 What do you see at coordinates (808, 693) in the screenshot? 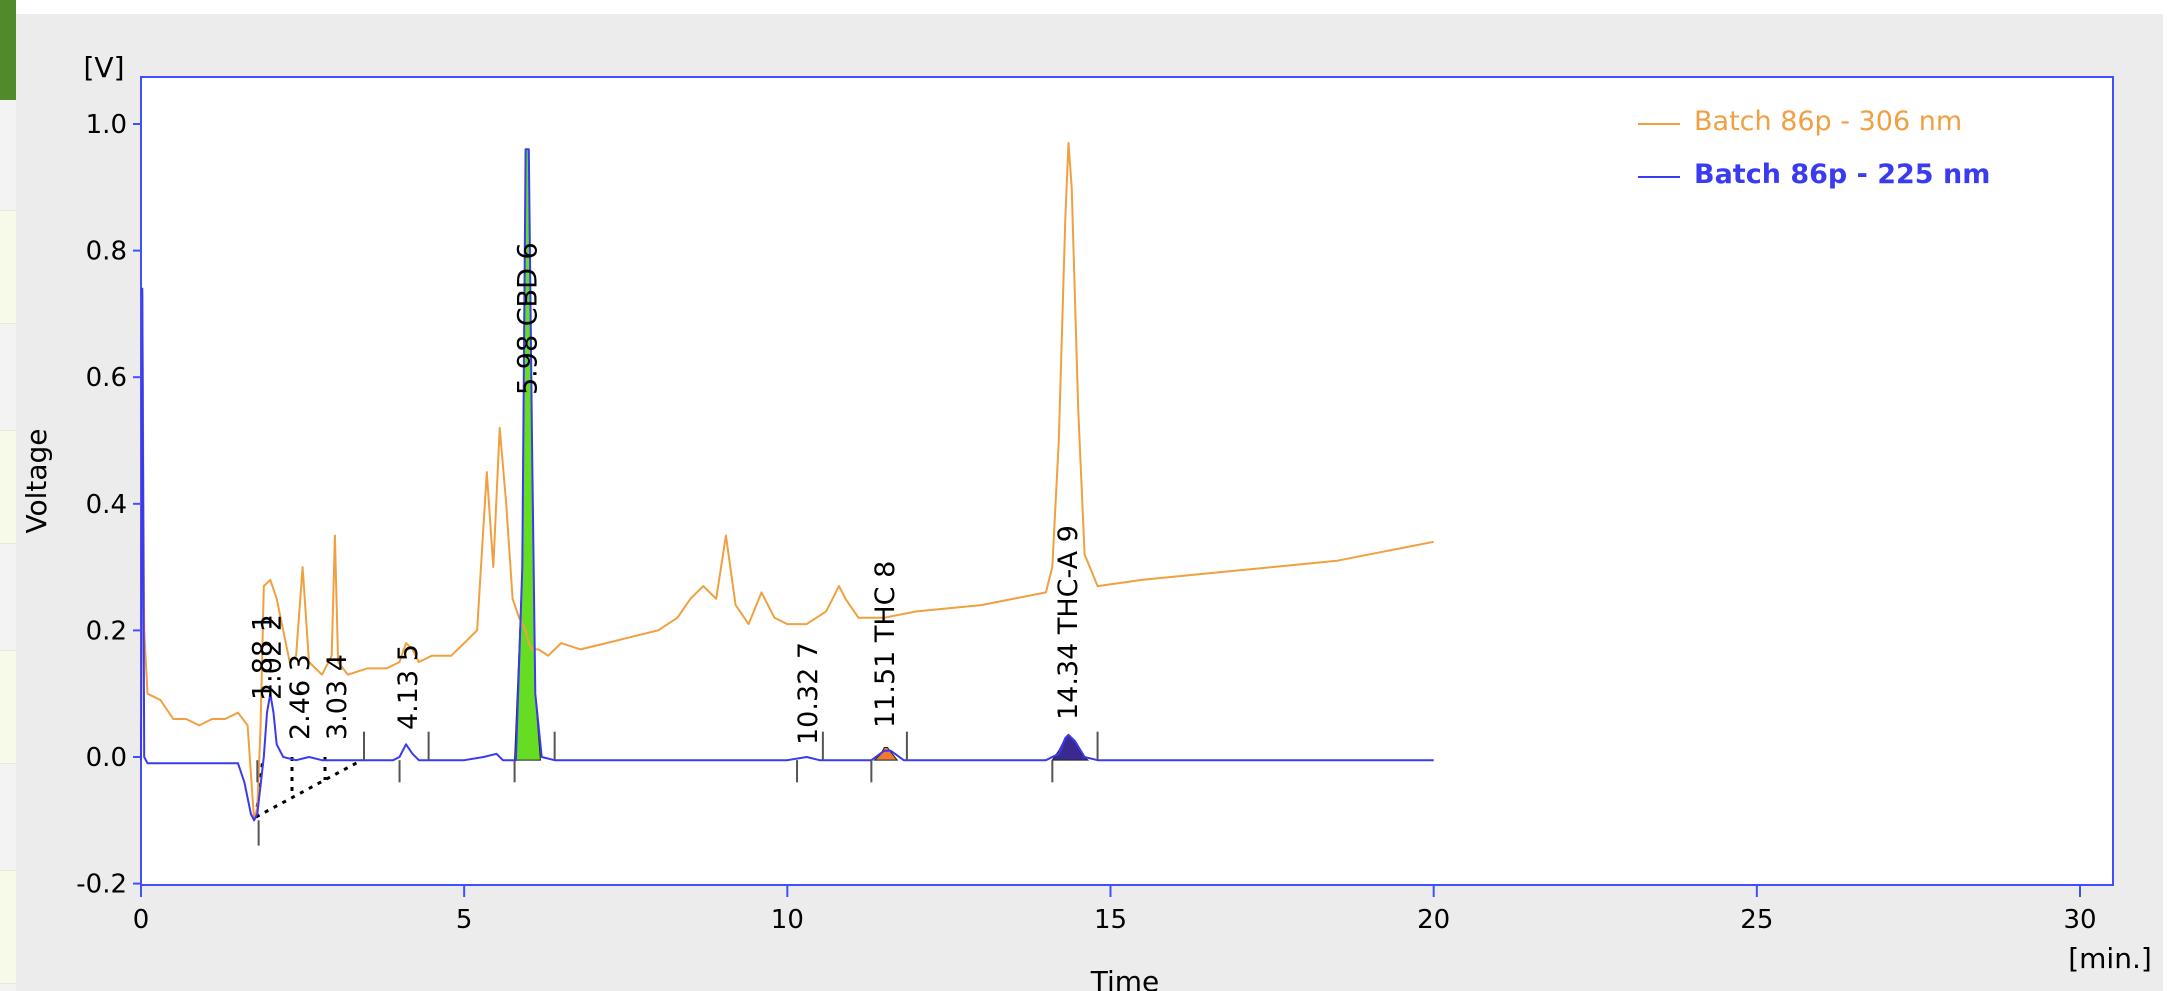
I see `peak-label: 10.32 7` at bounding box center [808, 693].